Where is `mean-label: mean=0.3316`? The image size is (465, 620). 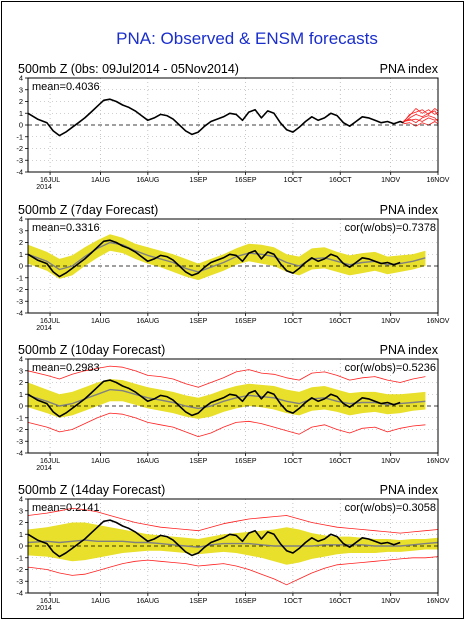
mean-label: mean=0.3316 is located at coordinates (66, 228).